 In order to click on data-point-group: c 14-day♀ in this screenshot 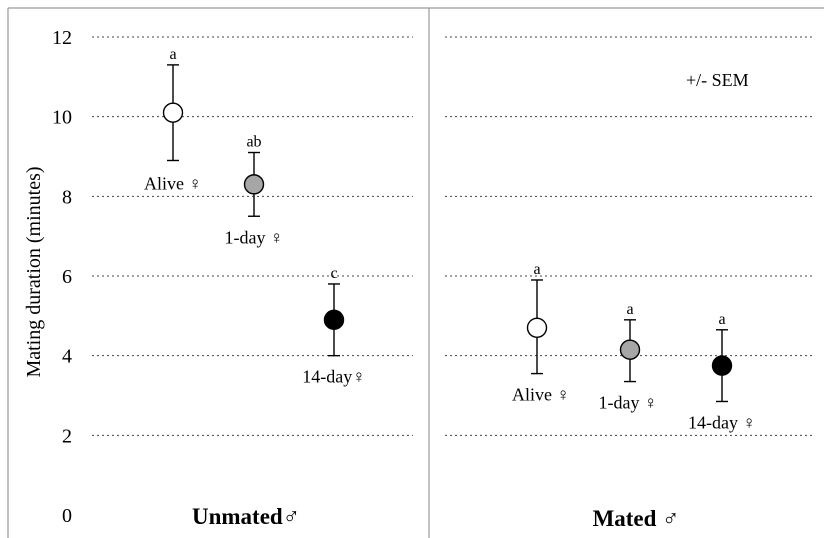, I will do `click(333, 326)`.